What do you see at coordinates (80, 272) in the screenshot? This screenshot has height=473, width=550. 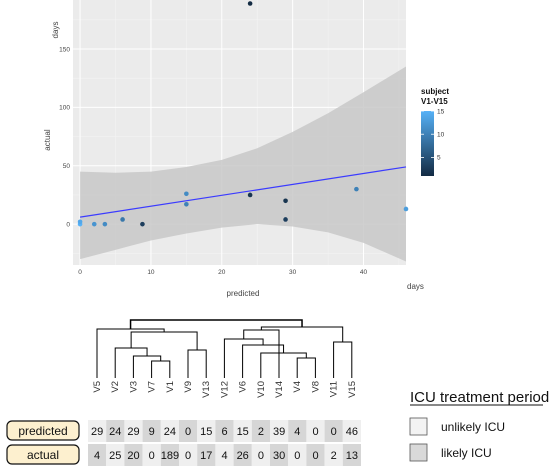 I see `x-tick-label: 0` at bounding box center [80, 272].